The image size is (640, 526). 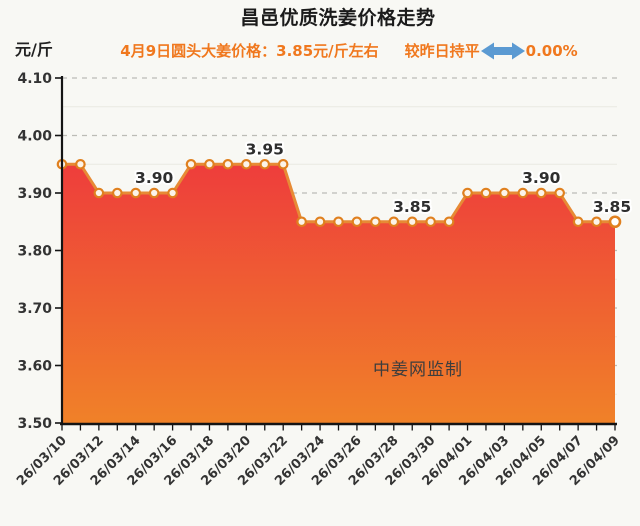 What do you see at coordinates (34, 309) in the screenshot?
I see `y-tick-label: 3.70` at bounding box center [34, 309].